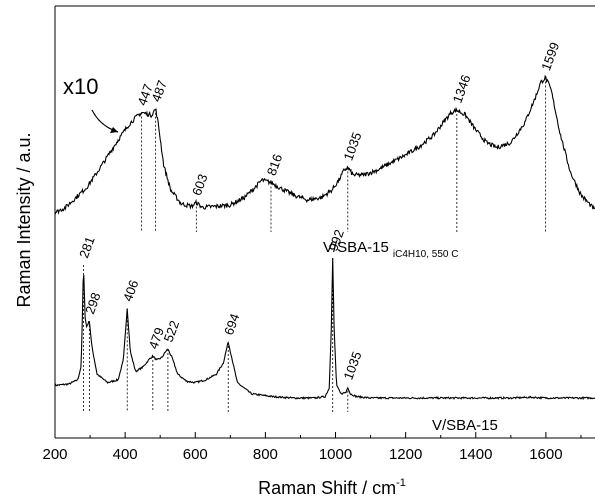  What do you see at coordinates (475, 454) in the screenshot?
I see `x-tick-label: 1400` at bounding box center [475, 454].